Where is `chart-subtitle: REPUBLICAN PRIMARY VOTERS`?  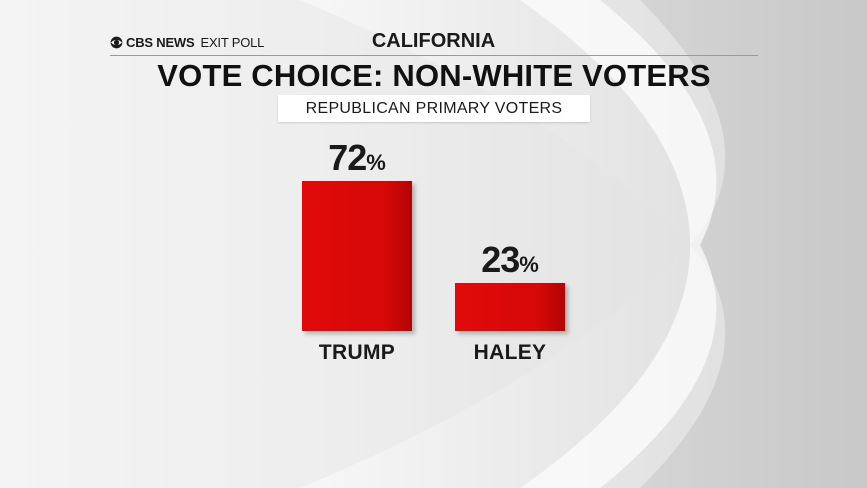
chart-subtitle: REPUBLICAN PRIMARY VOTERS is located at coordinates (434, 108).